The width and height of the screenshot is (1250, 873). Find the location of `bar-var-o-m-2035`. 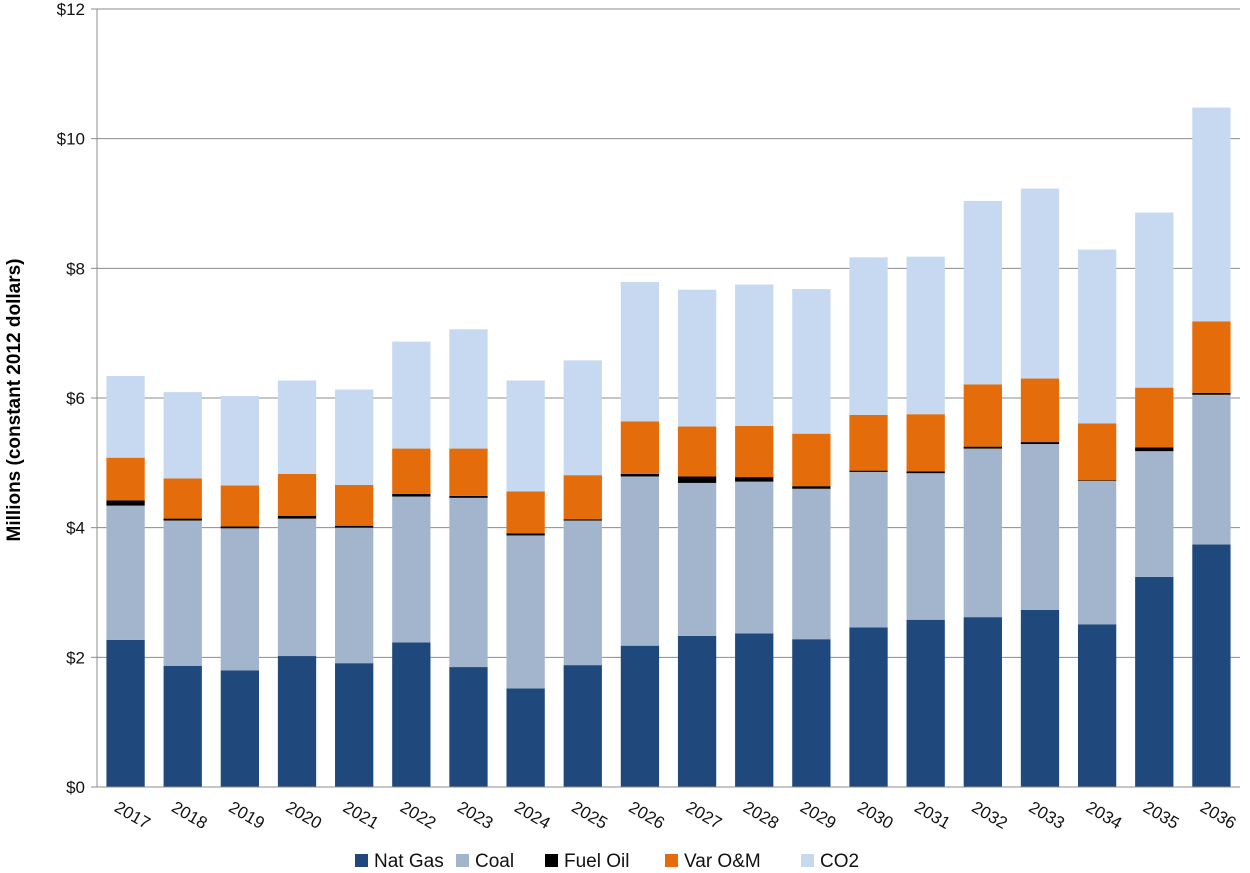

bar-var-o-m-2035 is located at coordinates (1154, 417).